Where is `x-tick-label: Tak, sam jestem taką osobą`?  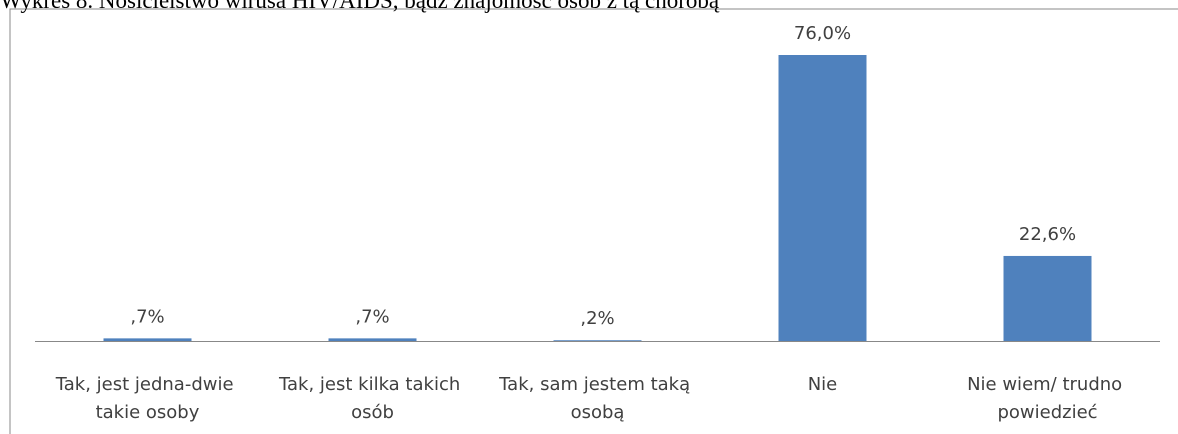
x-tick-label: Tak, sam jestem taką osobą is located at coordinates (597, 398).